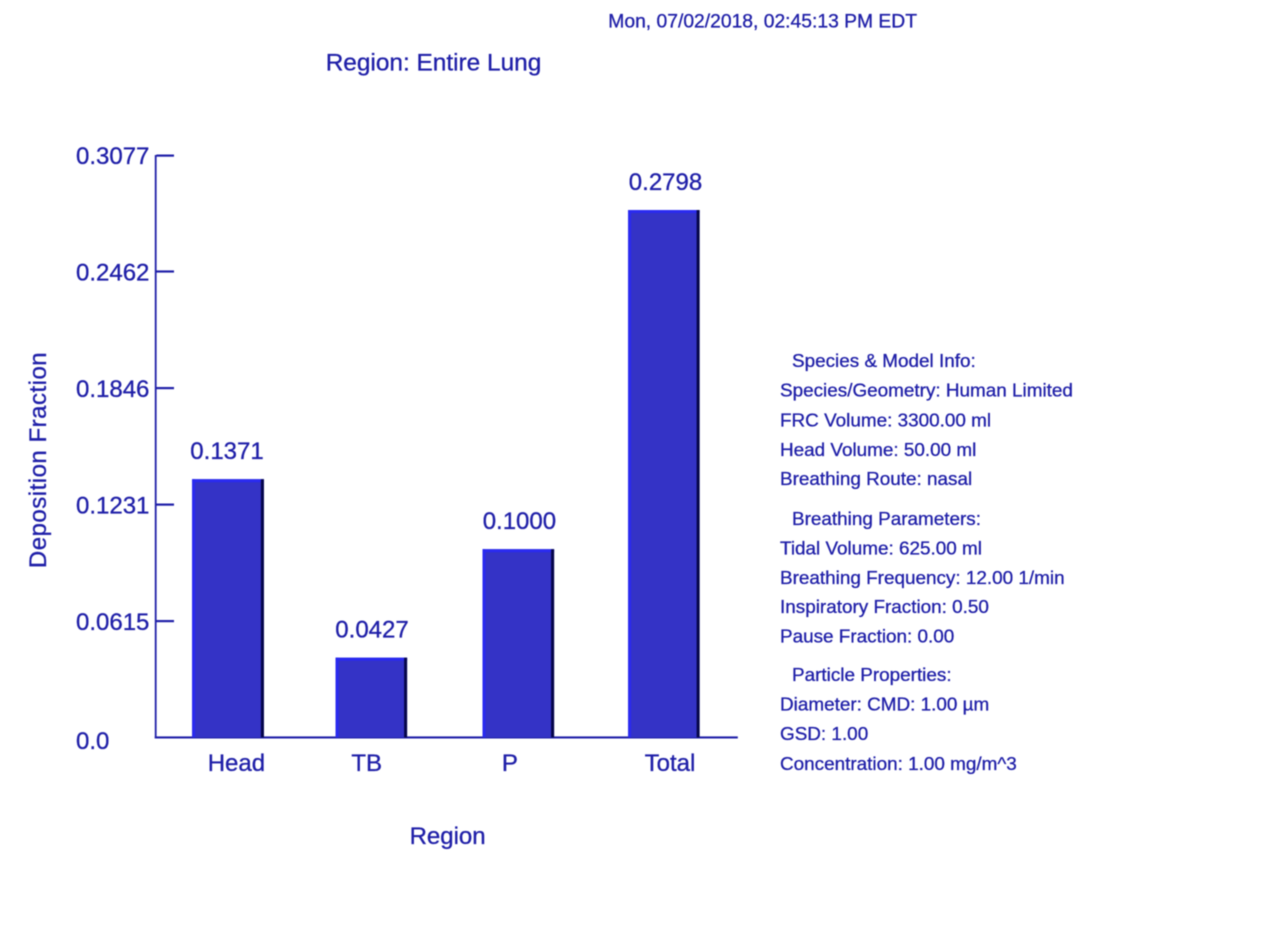 Image resolution: width=1275 pixels, height=930 pixels. Describe the element at coordinates (448, 836) in the screenshot. I see `svg-text: Region` at that location.